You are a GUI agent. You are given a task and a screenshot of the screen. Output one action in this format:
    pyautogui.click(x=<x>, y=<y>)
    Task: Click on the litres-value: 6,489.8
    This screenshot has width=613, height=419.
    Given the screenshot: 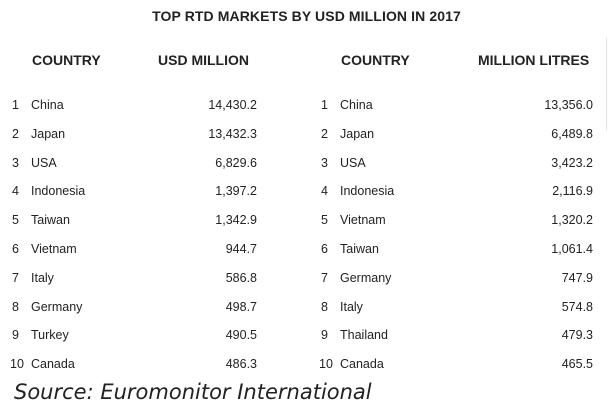 What is the action you would take?
    pyautogui.click(x=572, y=133)
    